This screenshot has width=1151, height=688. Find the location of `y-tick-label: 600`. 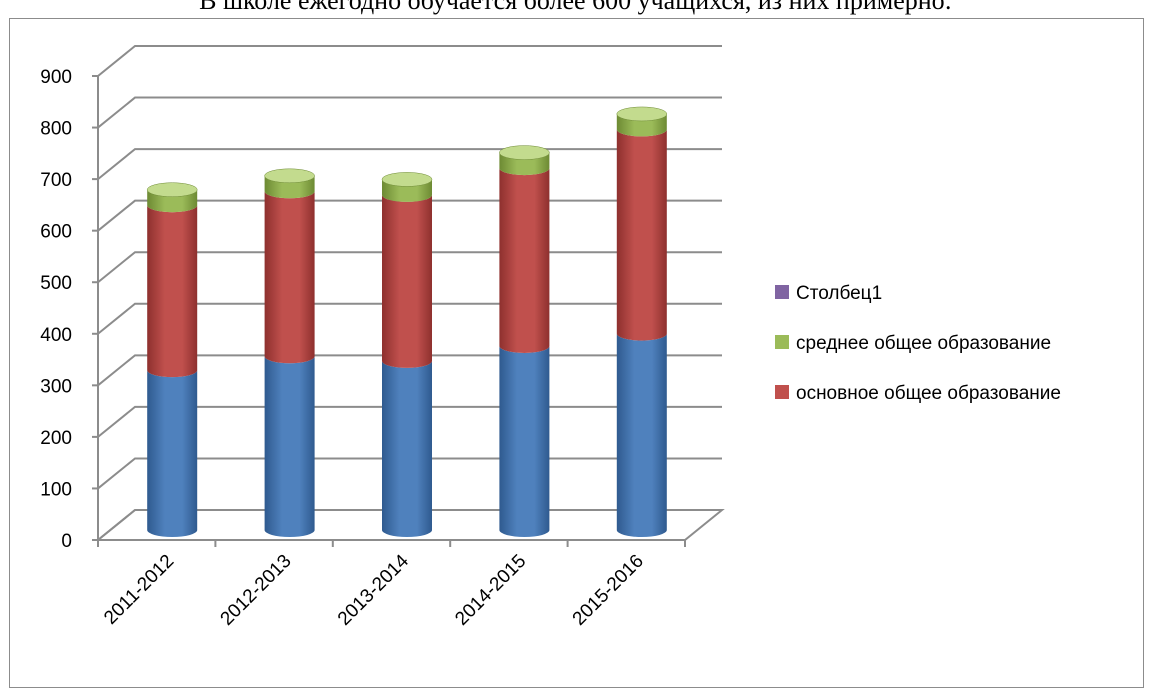

y-tick-label: 600 is located at coordinates (56, 232).